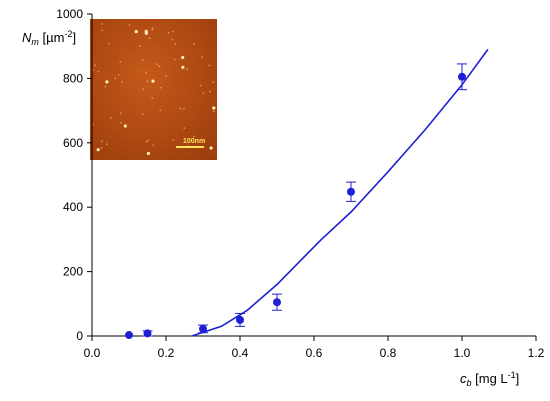 This screenshot has height=401, width=550. I want to click on x-tick-label: 1.0, so click(462, 353).